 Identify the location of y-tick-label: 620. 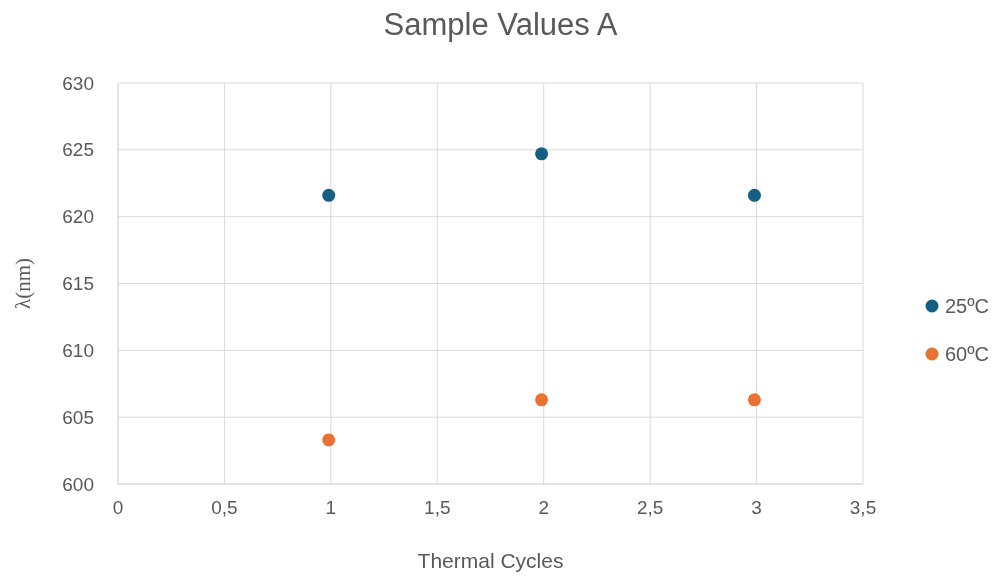
(78, 217).